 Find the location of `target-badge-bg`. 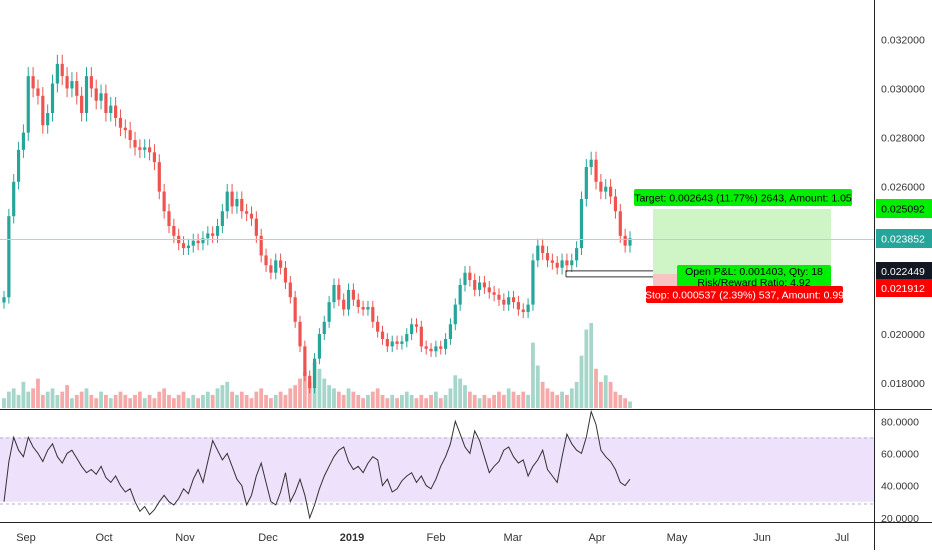

target-badge-bg is located at coordinates (904, 208).